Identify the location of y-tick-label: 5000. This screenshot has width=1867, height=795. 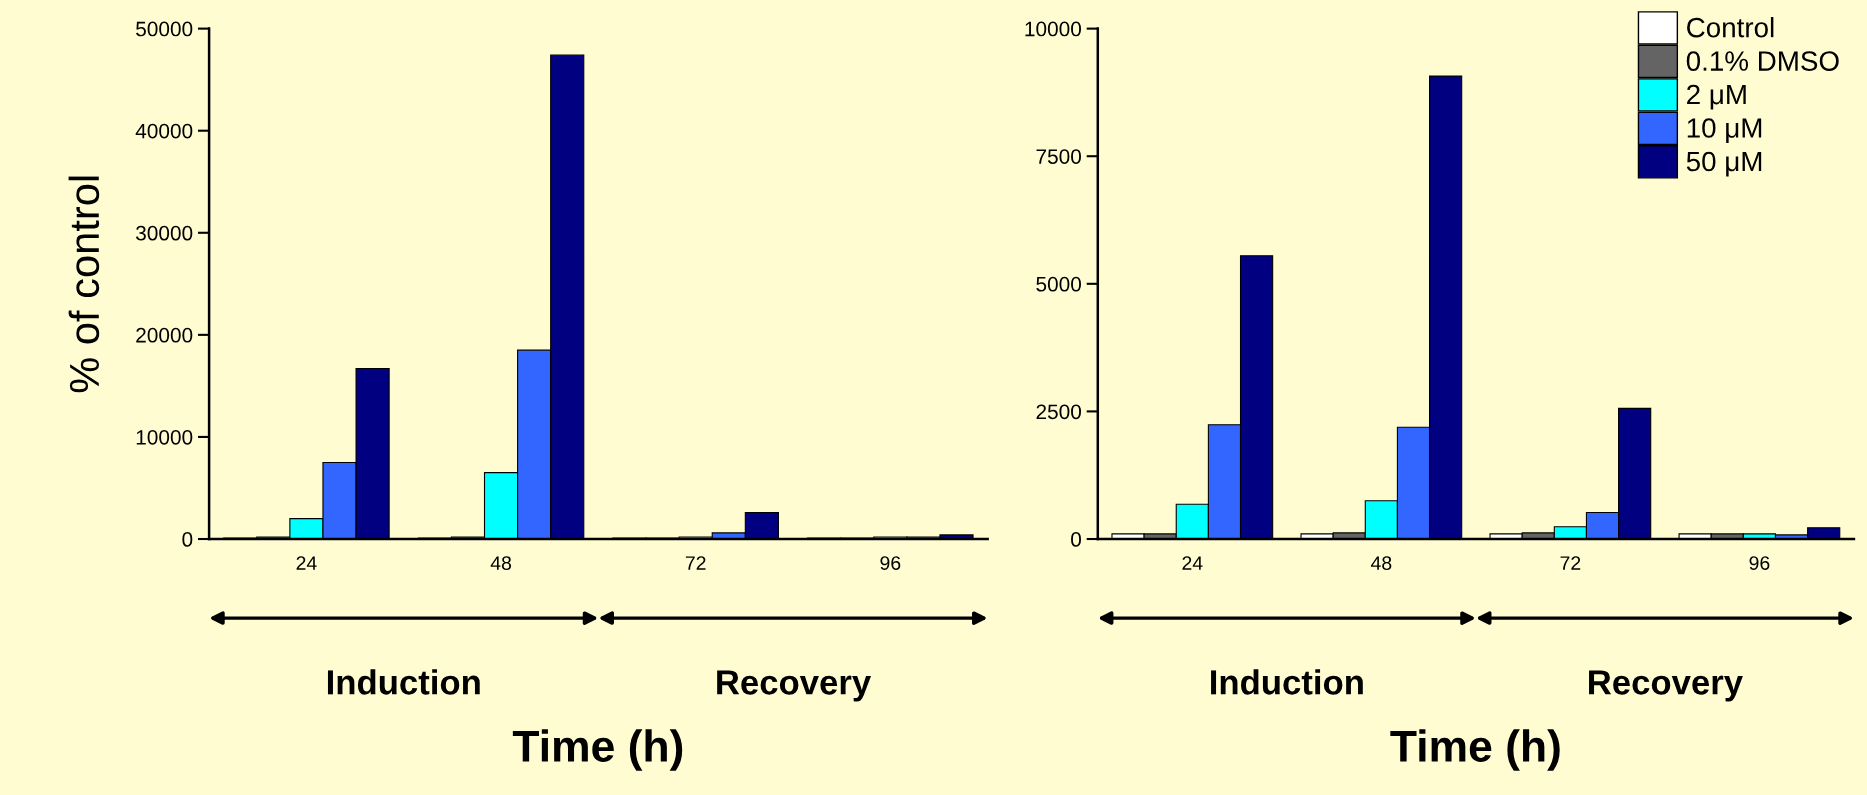
(1059, 284).